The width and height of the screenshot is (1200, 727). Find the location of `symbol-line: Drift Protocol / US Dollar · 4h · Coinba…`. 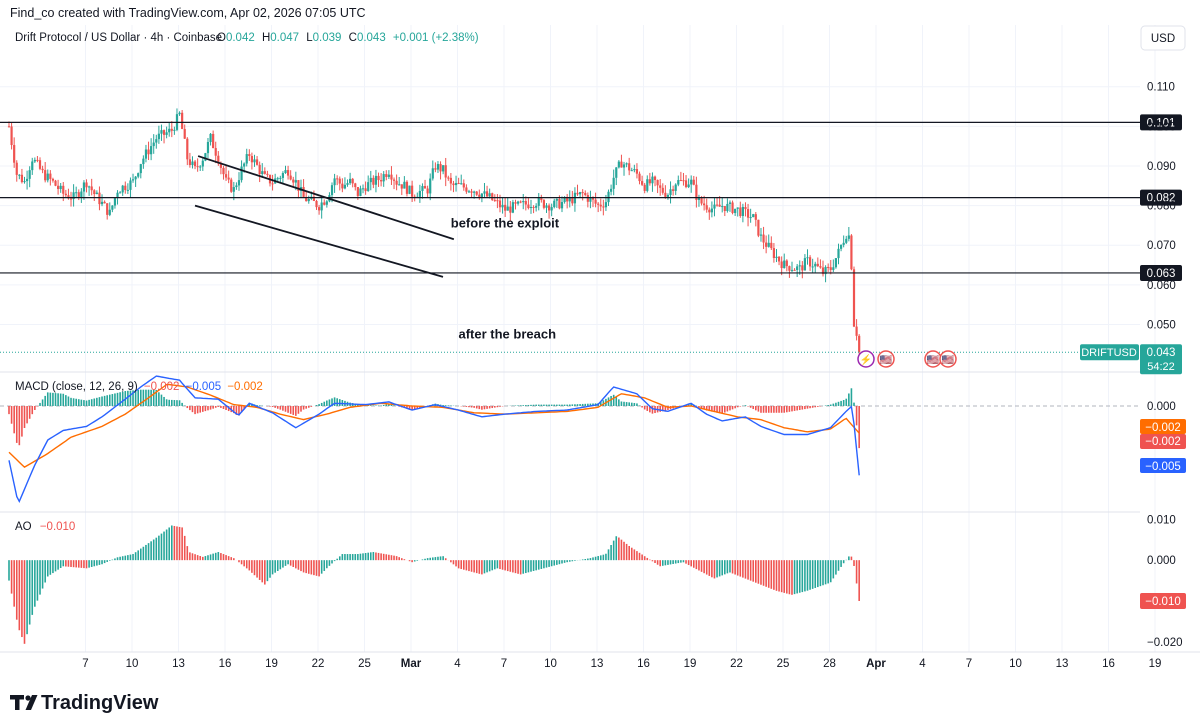

symbol-line: Drift Protocol / US Dollar · 4h · Coinba… is located at coordinates (118, 38).